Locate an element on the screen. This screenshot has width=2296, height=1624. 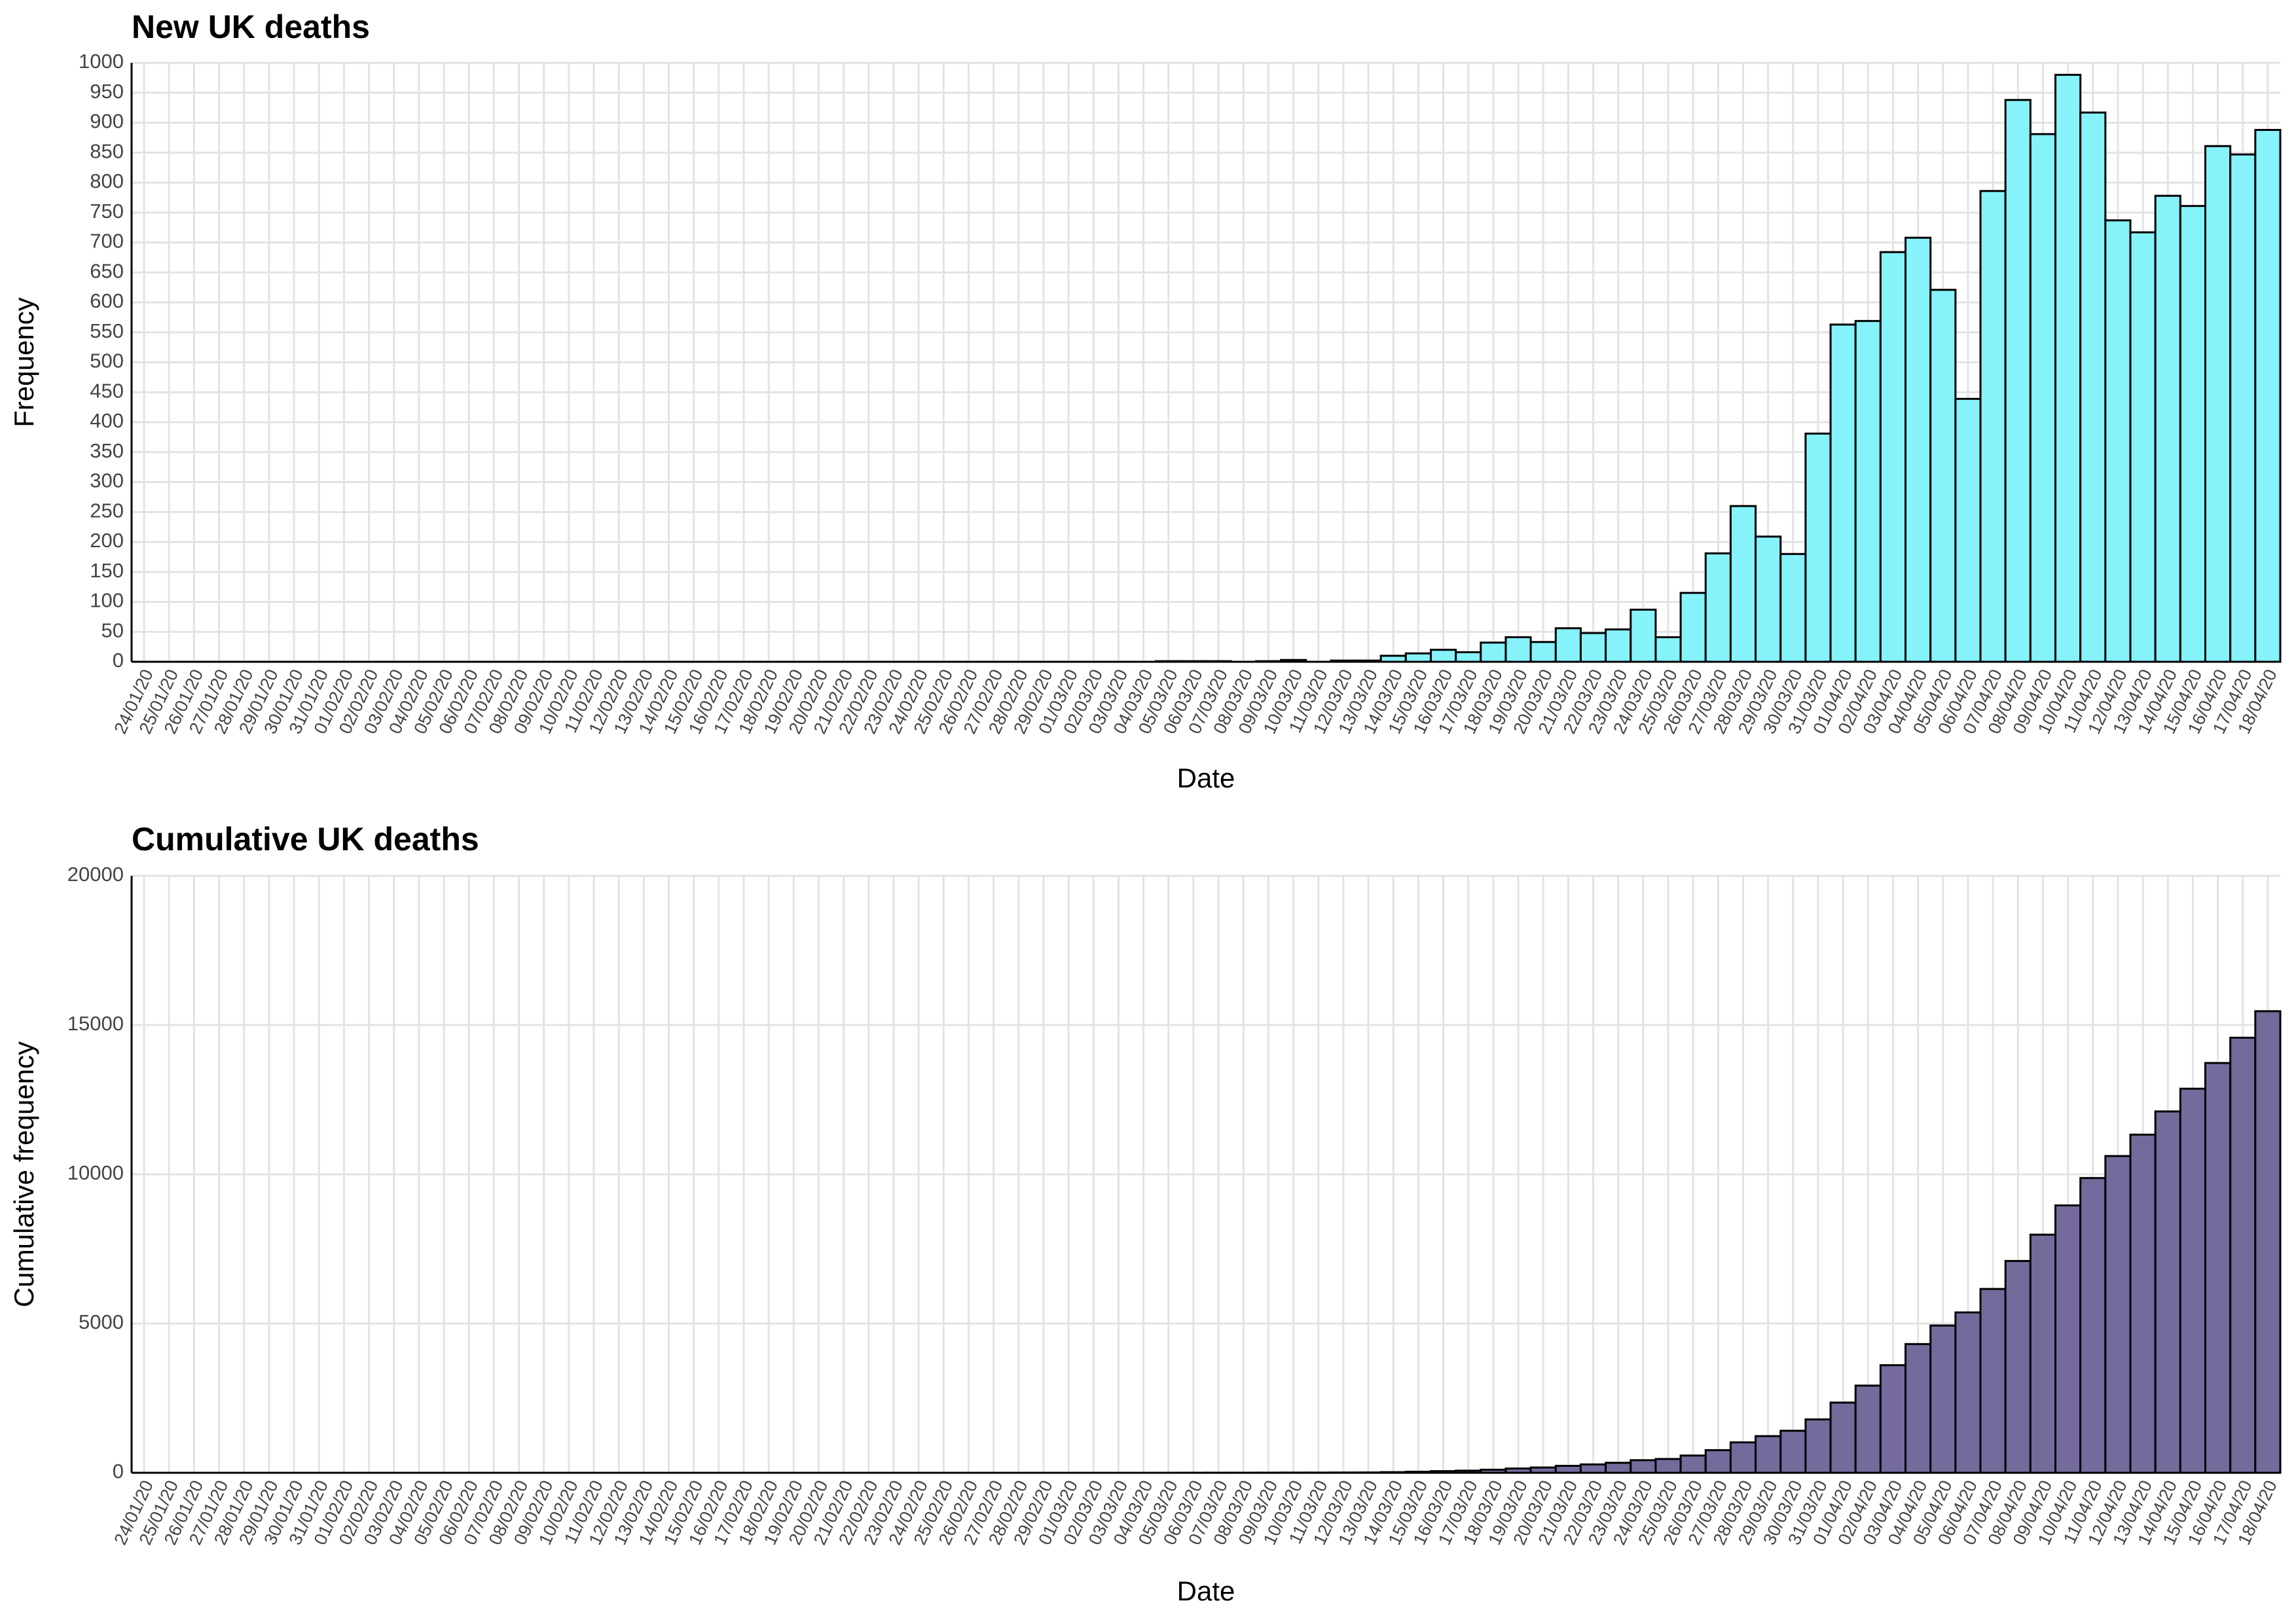
y-tick-label: 10000 is located at coordinates (95, 1172).